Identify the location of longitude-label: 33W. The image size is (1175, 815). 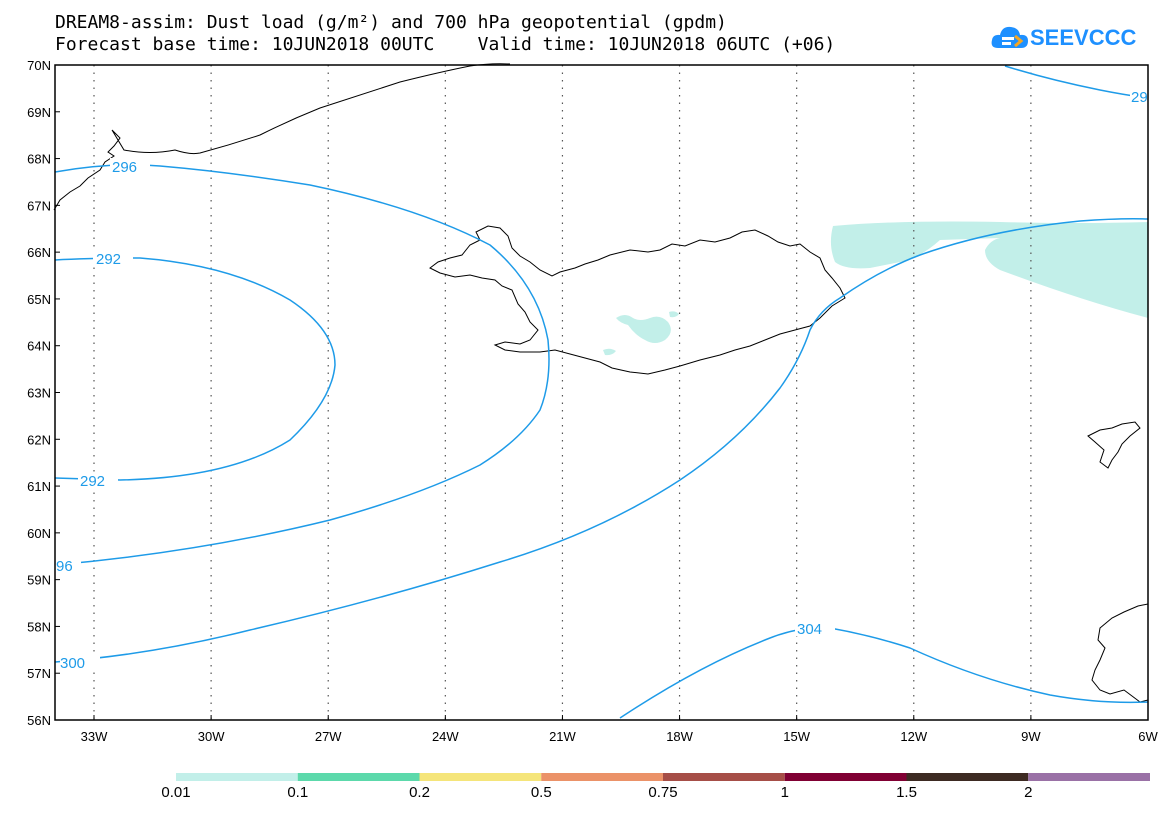
(94, 736).